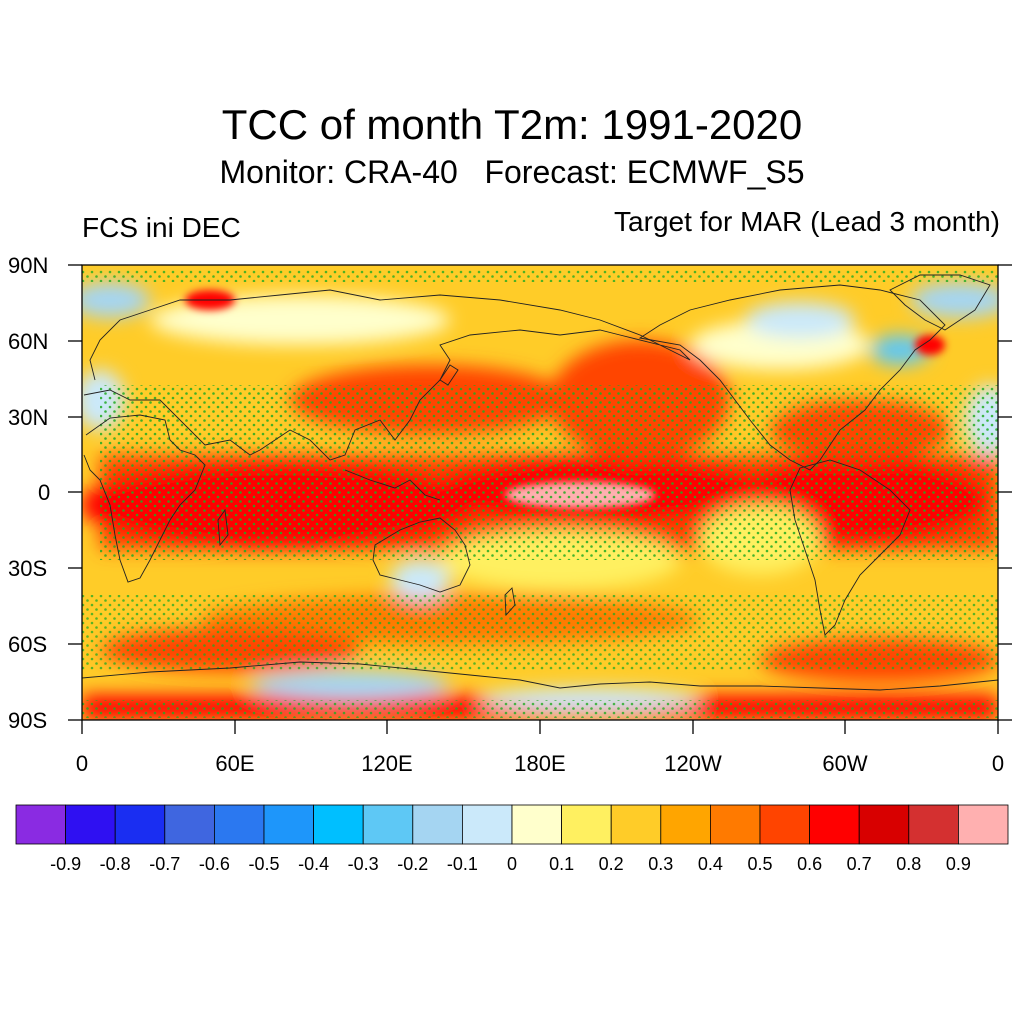 The height and width of the screenshot is (1024, 1024). I want to click on colorbar-label: 0.2, so click(611, 864).